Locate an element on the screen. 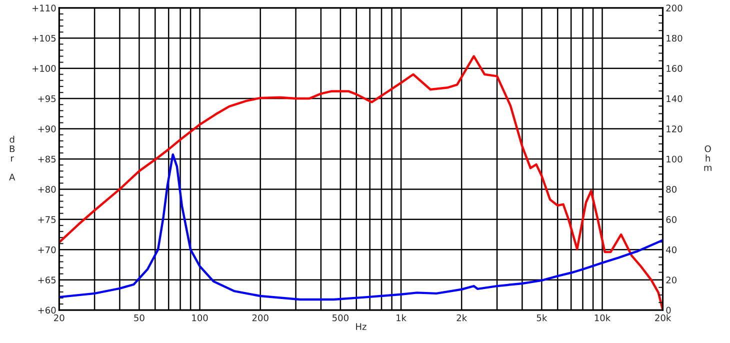 Image resolution: width=730 pixels, height=343 pixels. y-tick-label: +60 is located at coordinates (47, 310).